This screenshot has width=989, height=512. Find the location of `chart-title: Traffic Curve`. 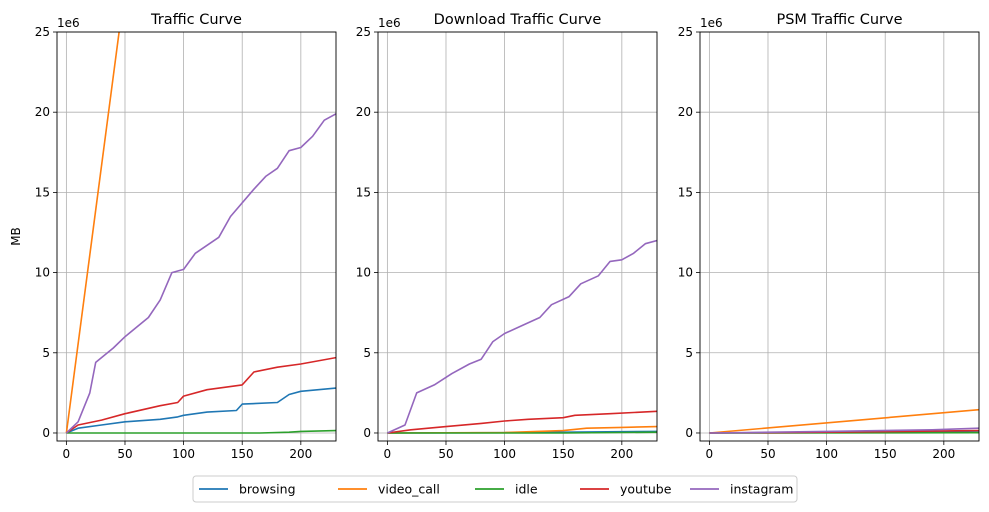

chart-title: Traffic Curve is located at coordinates (196, 20).